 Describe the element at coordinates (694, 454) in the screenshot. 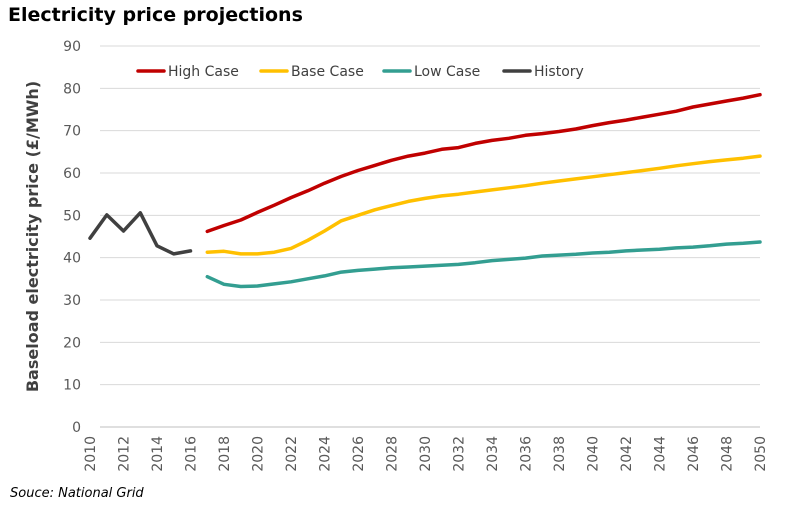

I see `x-tick-label: 2046` at that location.